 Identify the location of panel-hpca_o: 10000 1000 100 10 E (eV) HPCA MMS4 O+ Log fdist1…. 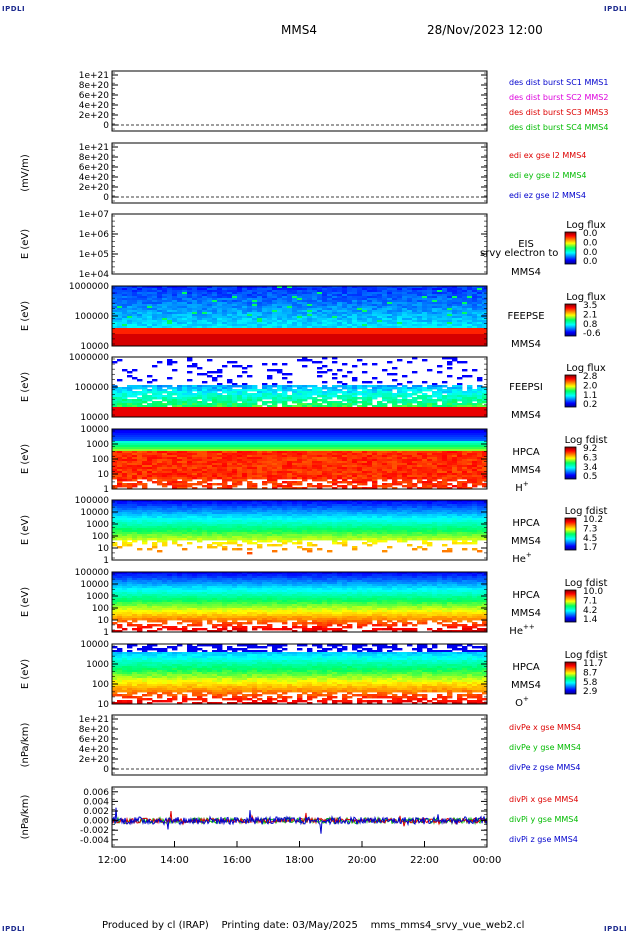
(313, 675).